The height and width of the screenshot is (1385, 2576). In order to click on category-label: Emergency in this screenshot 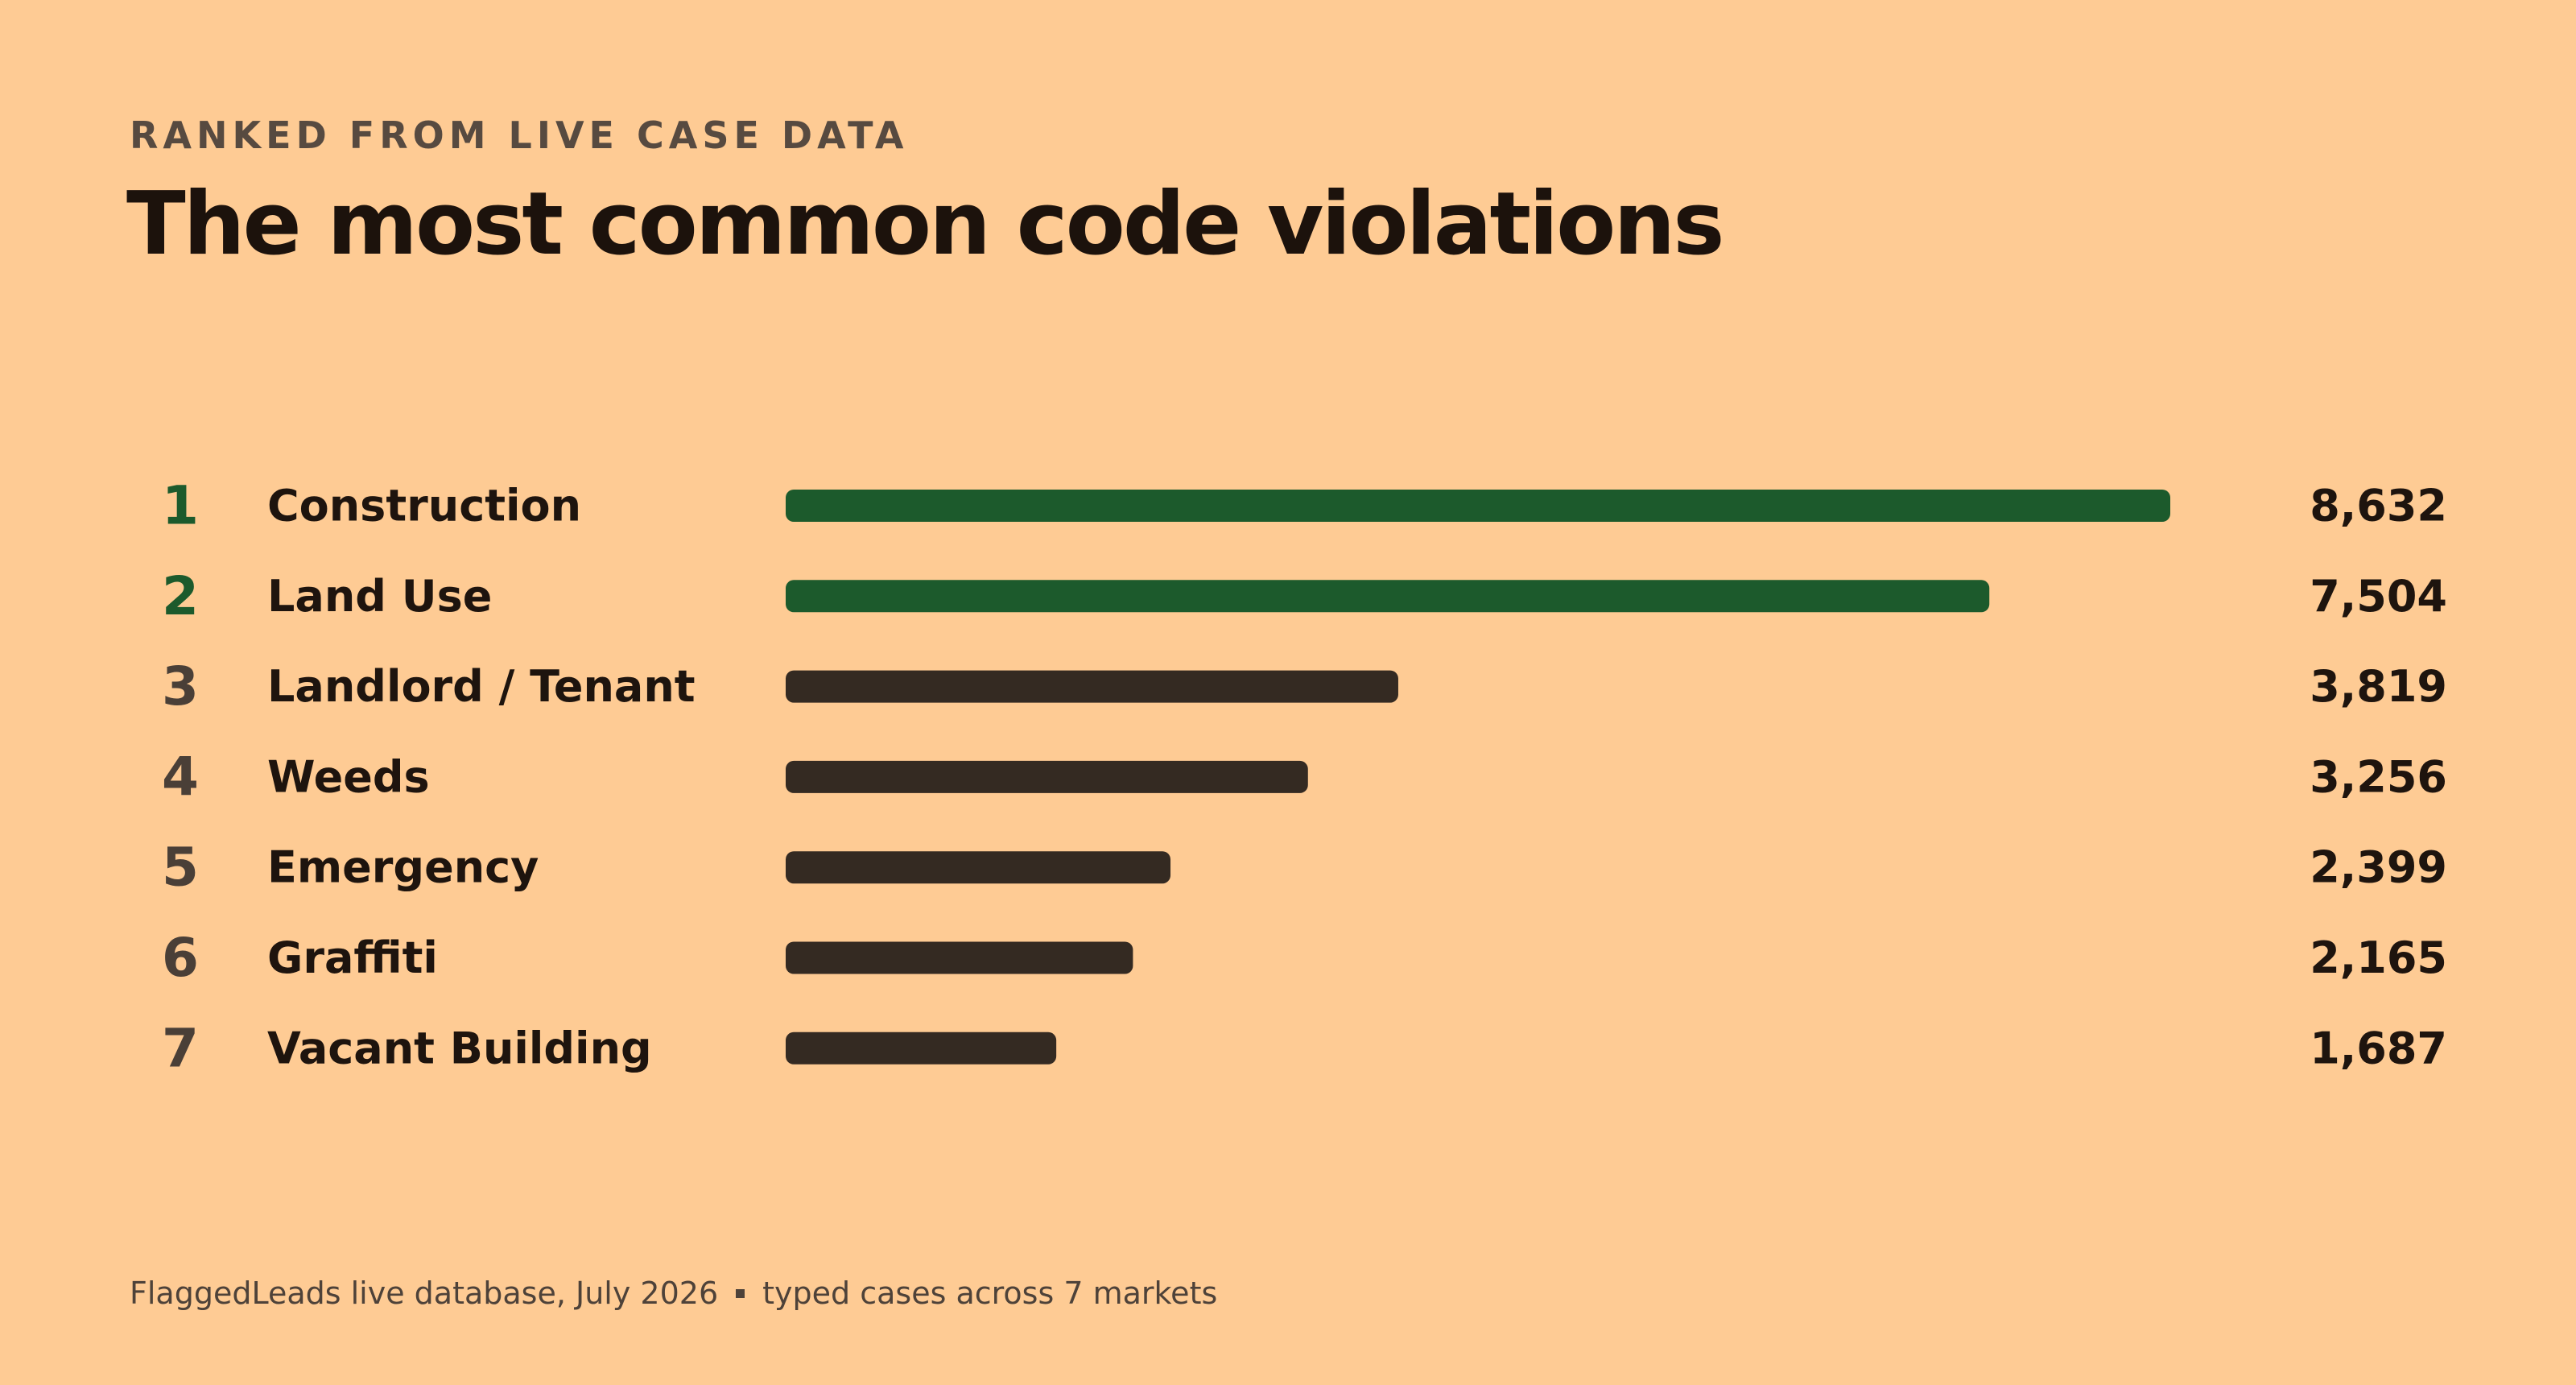, I will do `click(403, 867)`.